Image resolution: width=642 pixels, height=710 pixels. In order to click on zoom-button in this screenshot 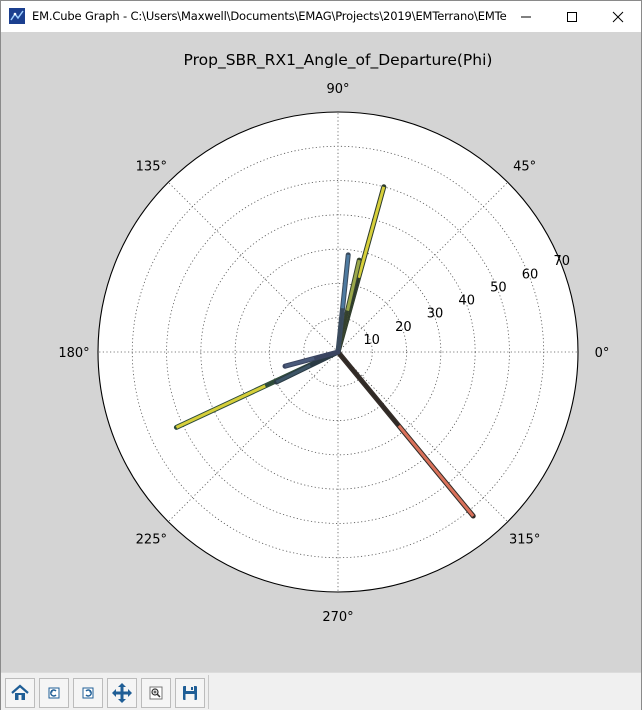, I will do `click(156, 693)`.